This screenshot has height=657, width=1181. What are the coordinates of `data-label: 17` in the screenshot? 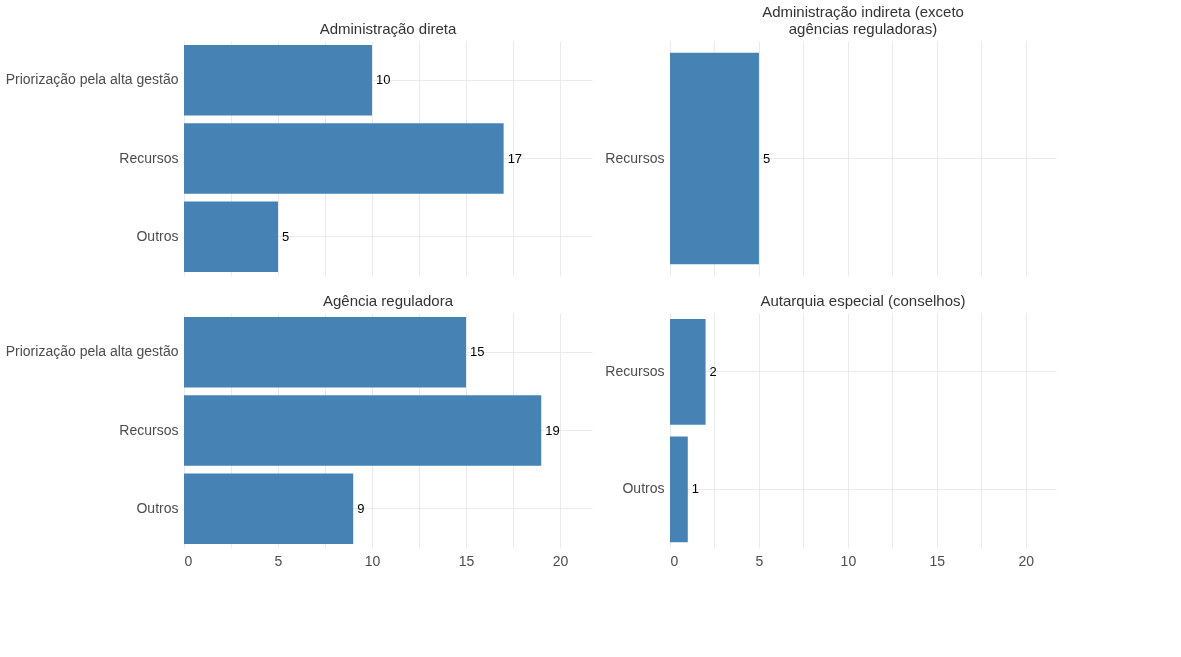 It's located at (515, 158).